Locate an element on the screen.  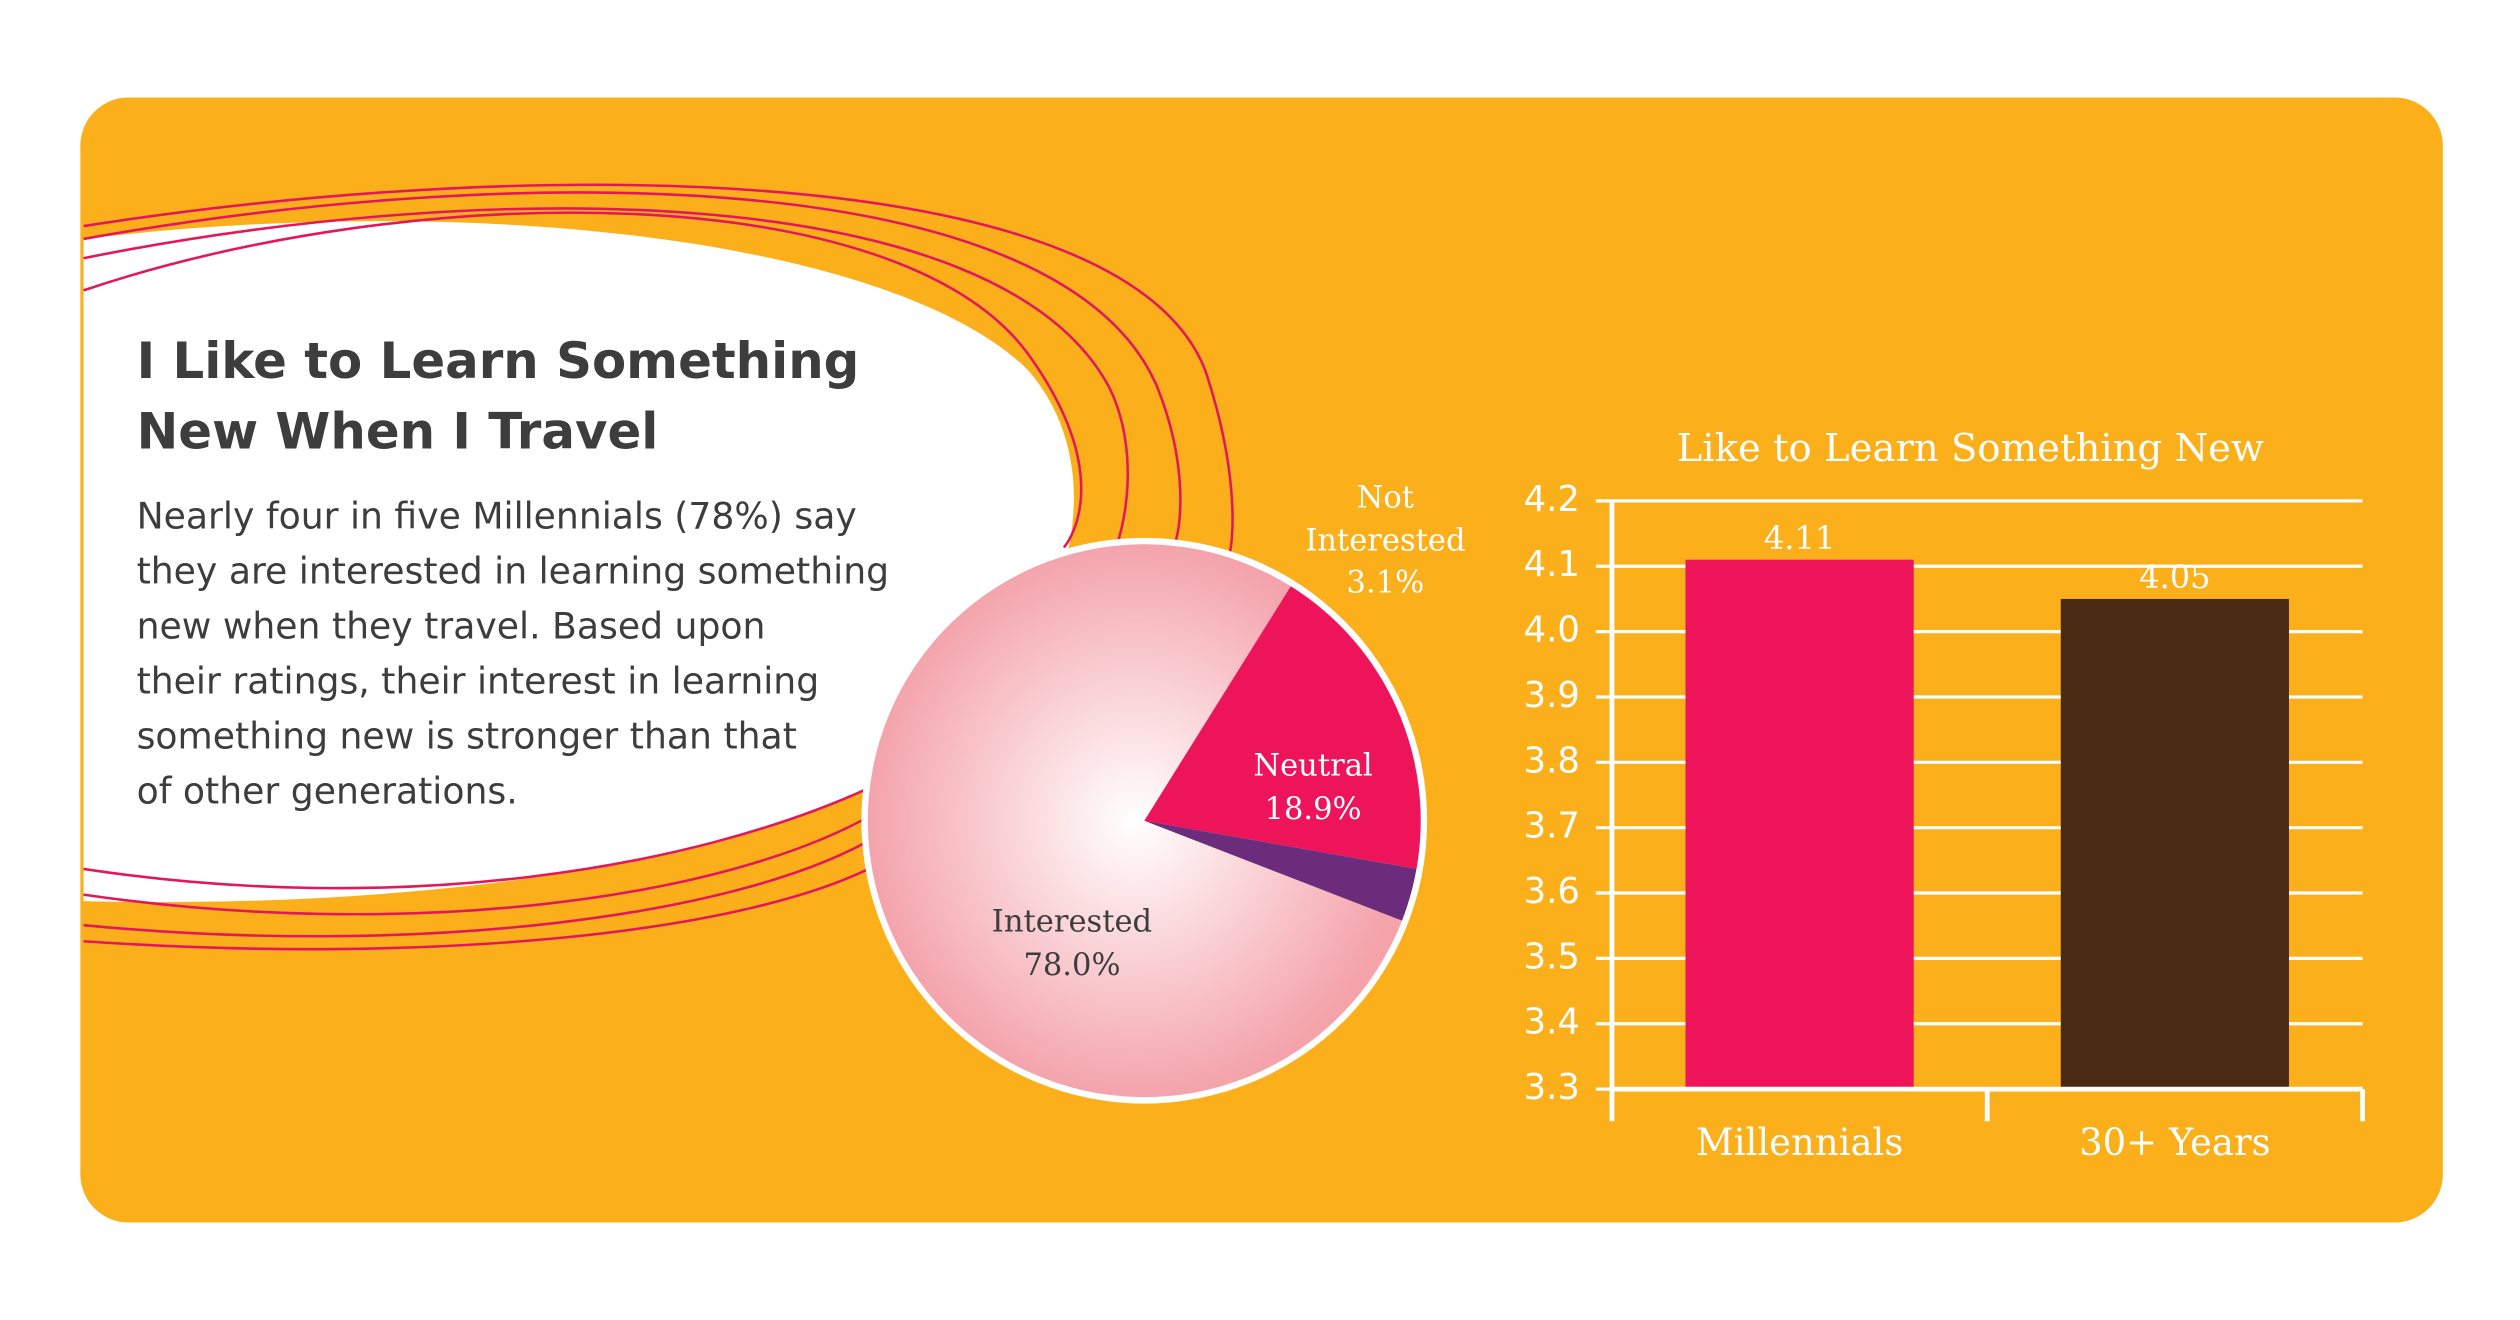
slice-label: Neutral 18.9% is located at coordinates (1313, 788).